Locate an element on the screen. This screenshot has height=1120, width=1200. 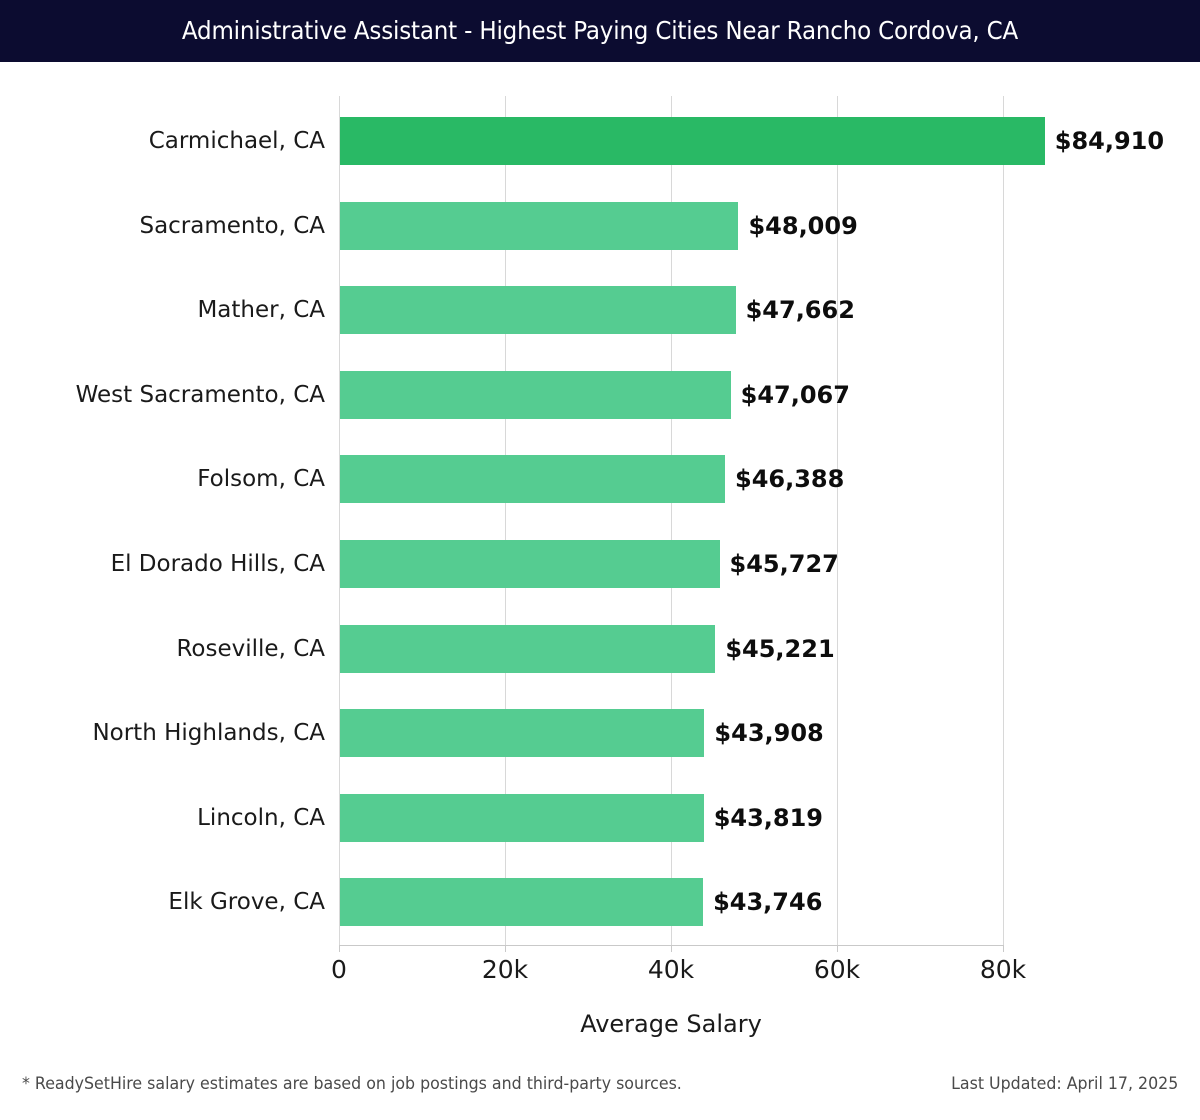
bar-row: Lincoln, CA $43,819 is located at coordinates (600, 817).